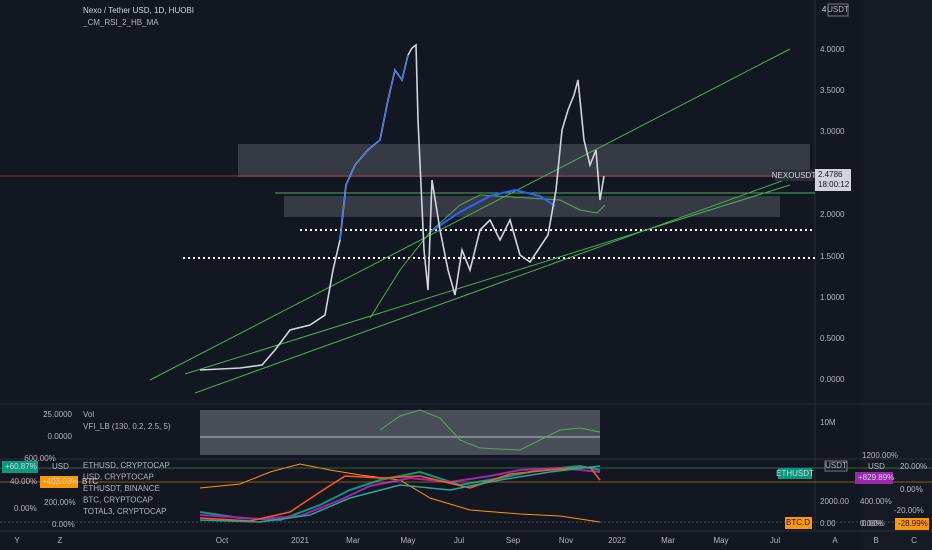 The width and height of the screenshot is (932, 550). I want to click on compare-right-tag-text: ETHUSDT, so click(795, 473).